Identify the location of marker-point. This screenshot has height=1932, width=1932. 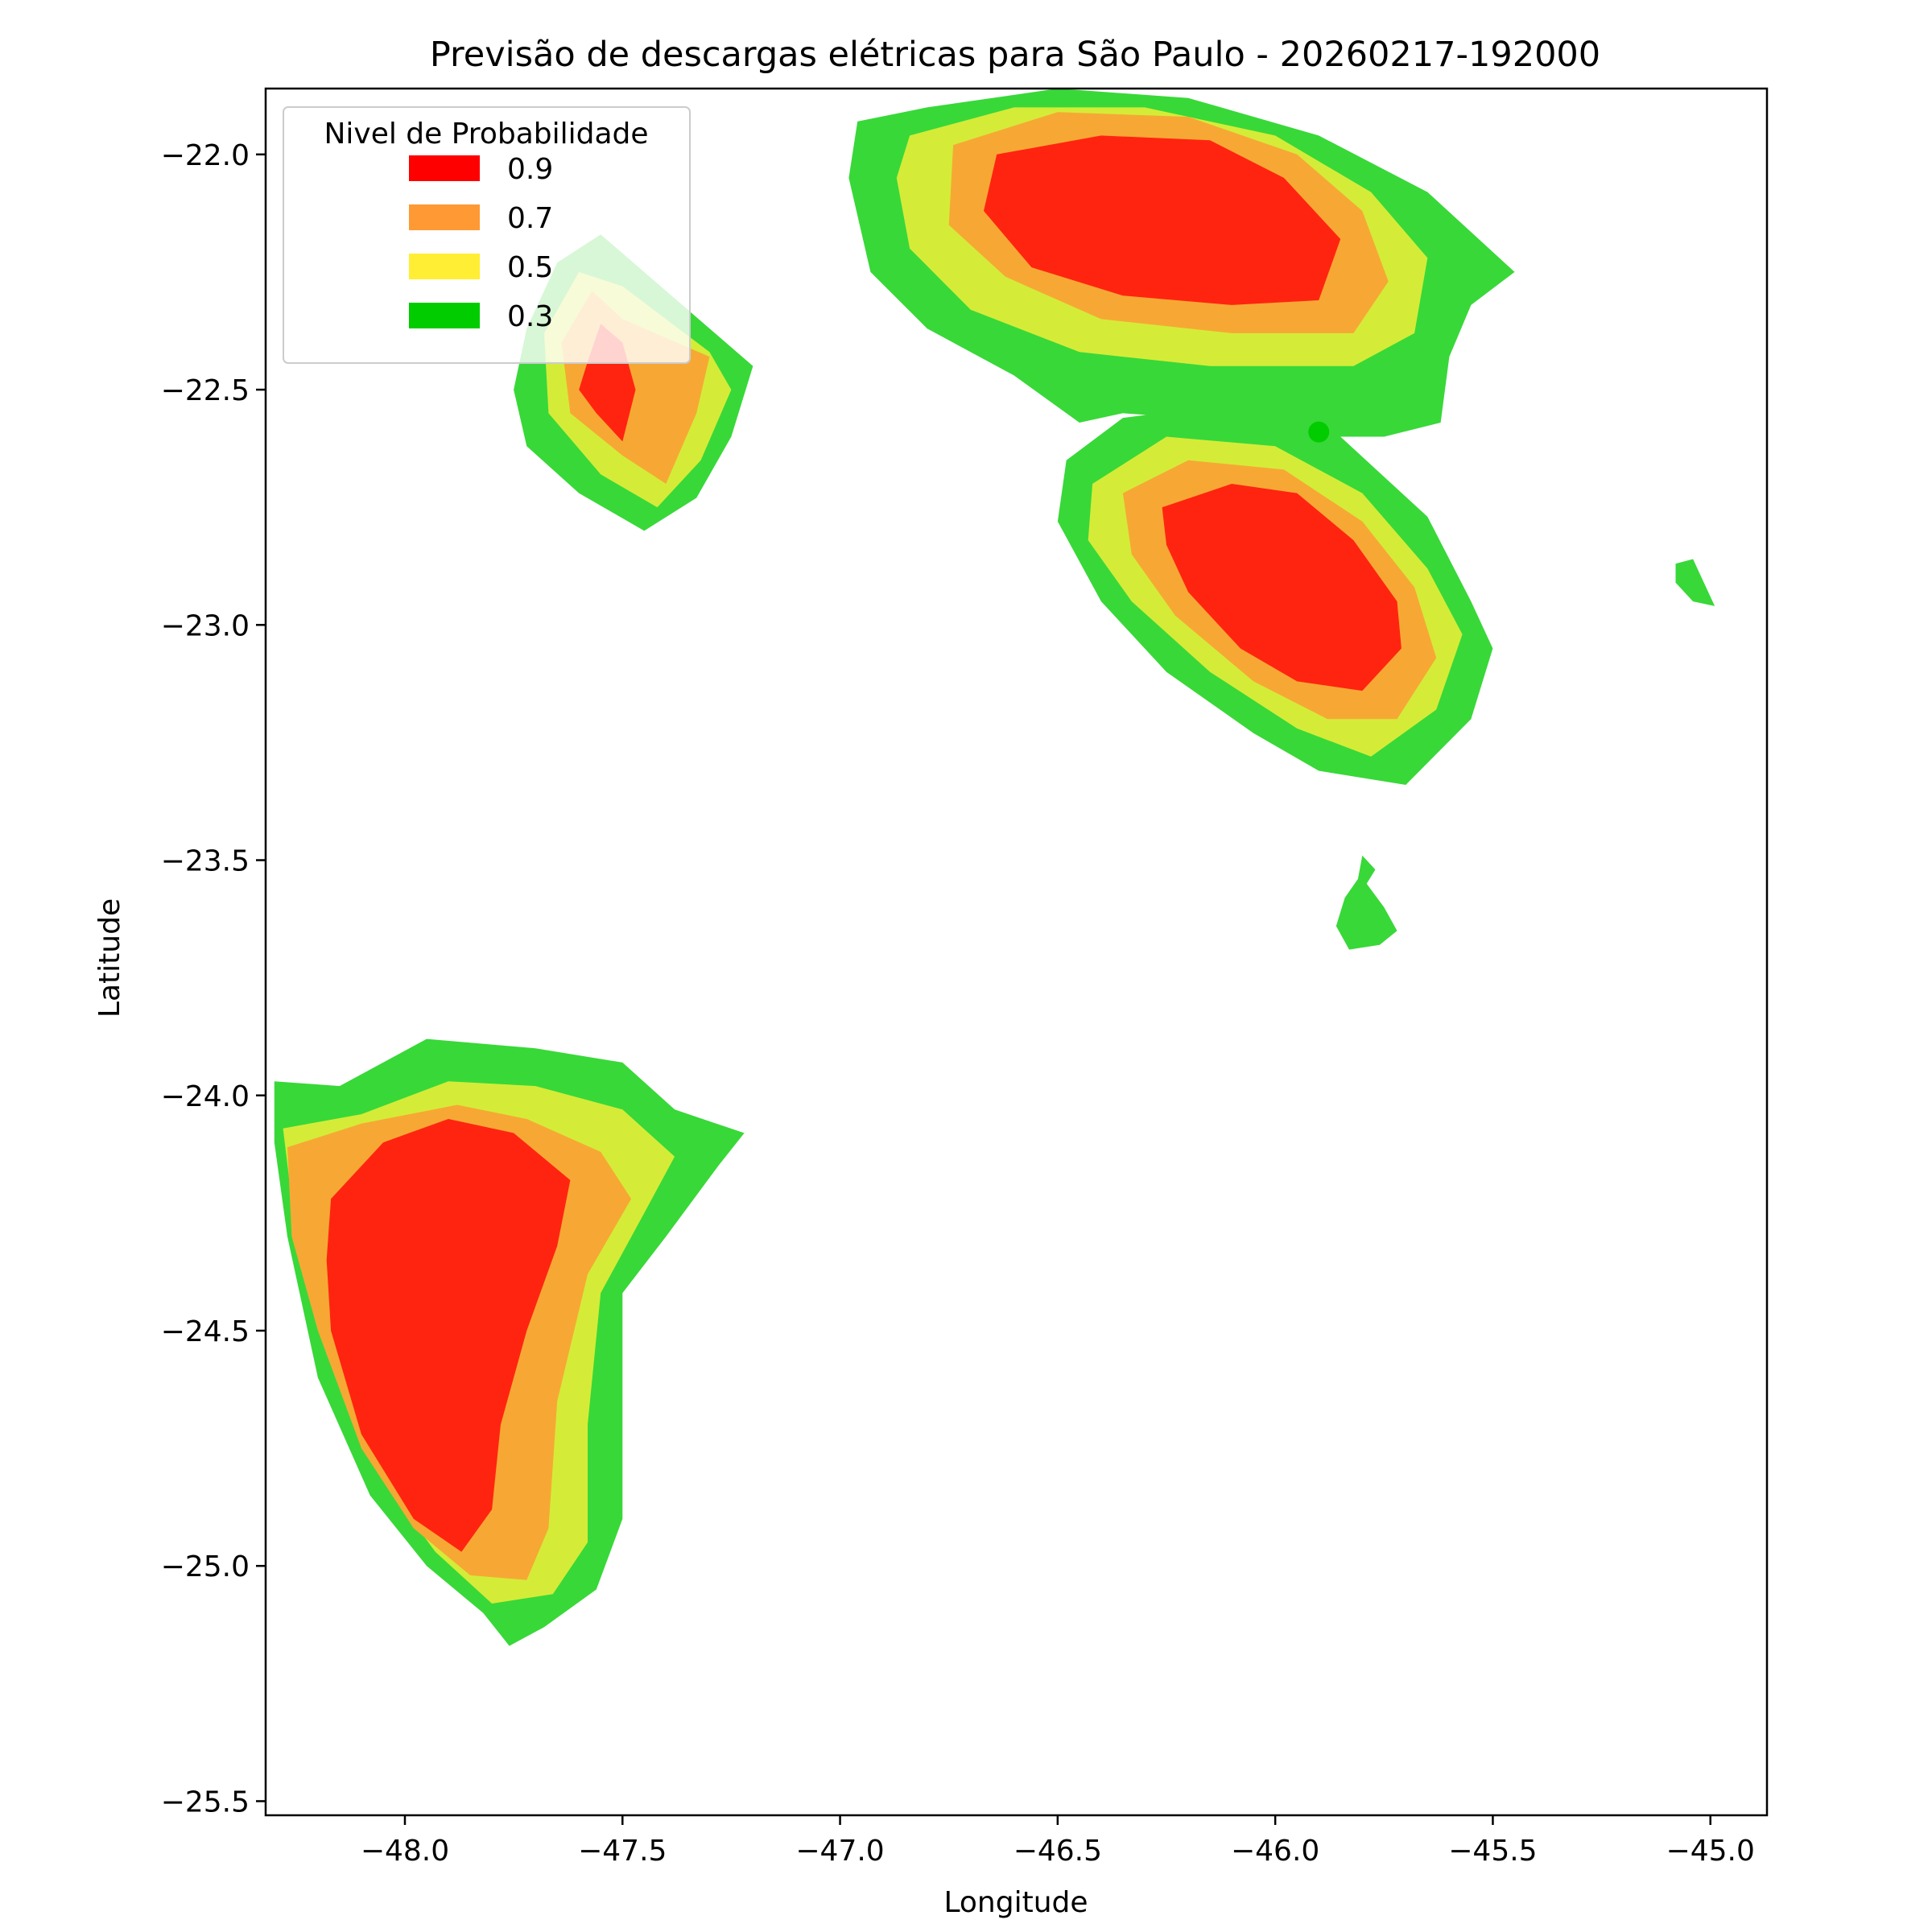
(1319, 432).